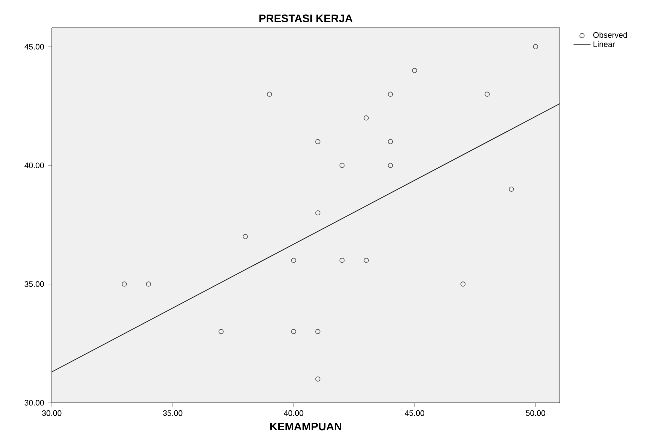 This screenshot has height=447, width=657. I want to click on chart-title: PRESTASI KERJA, so click(306, 18).